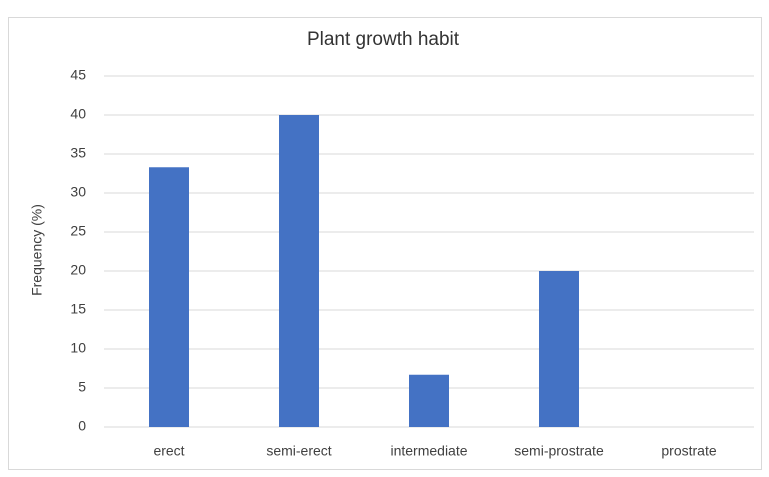  I want to click on x-tick-label: semi-erect, so click(298, 451).